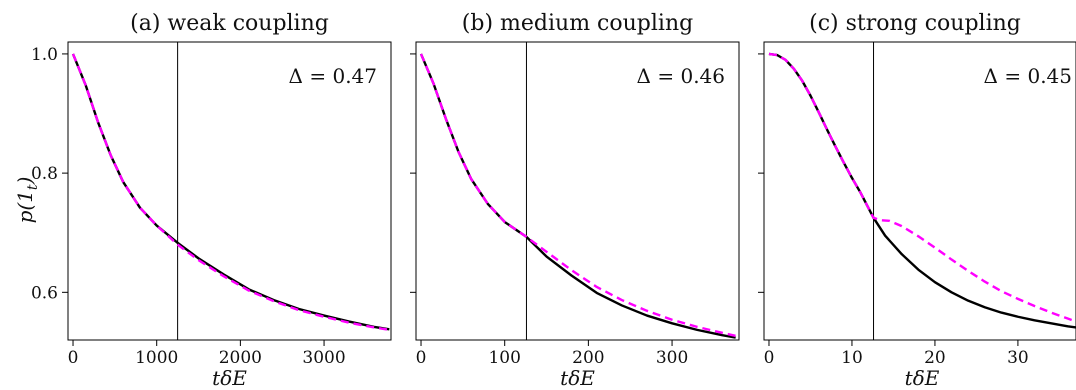  What do you see at coordinates (44, 174) in the screenshot?
I see `y-tick-label: 0.8` at bounding box center [44, 174].